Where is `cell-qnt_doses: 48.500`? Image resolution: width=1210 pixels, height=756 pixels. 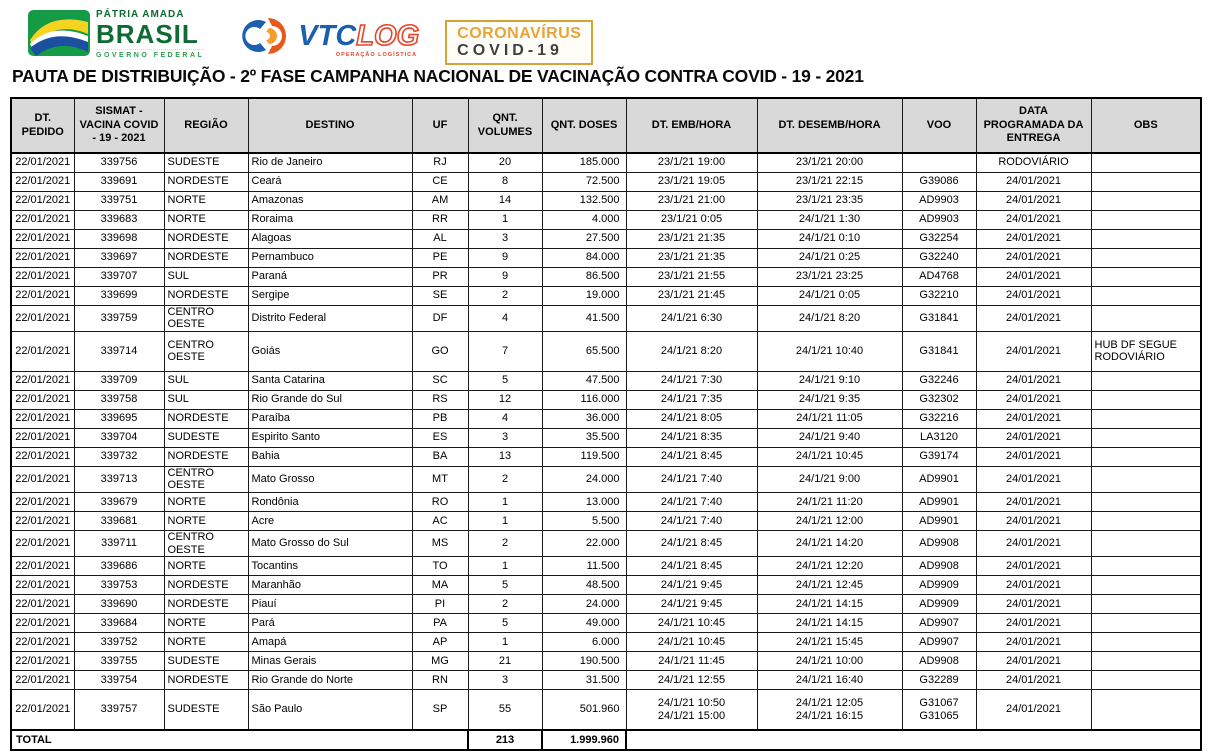 cell-qnt_doses: 48.500 is located at coordinates (584, 585).